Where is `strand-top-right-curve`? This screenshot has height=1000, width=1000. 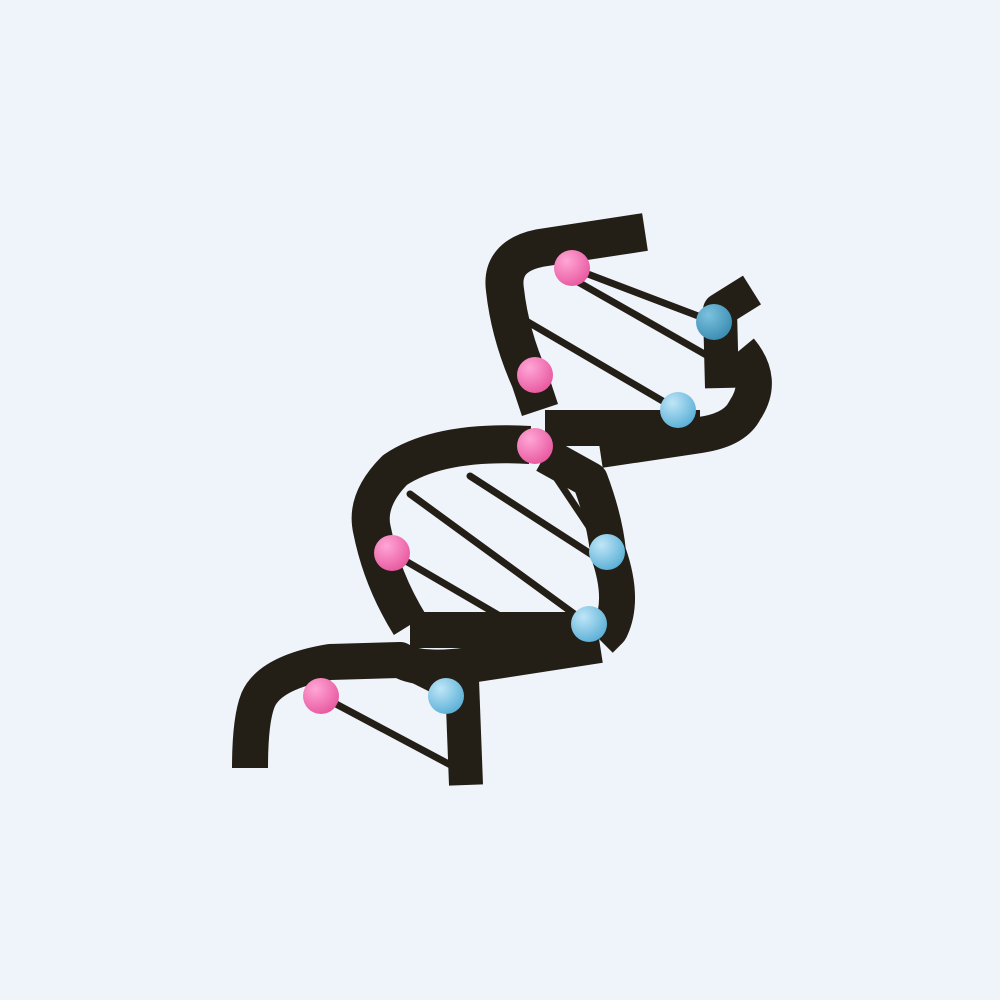 strand-top-right-curve is located at coordinates (684, 403).